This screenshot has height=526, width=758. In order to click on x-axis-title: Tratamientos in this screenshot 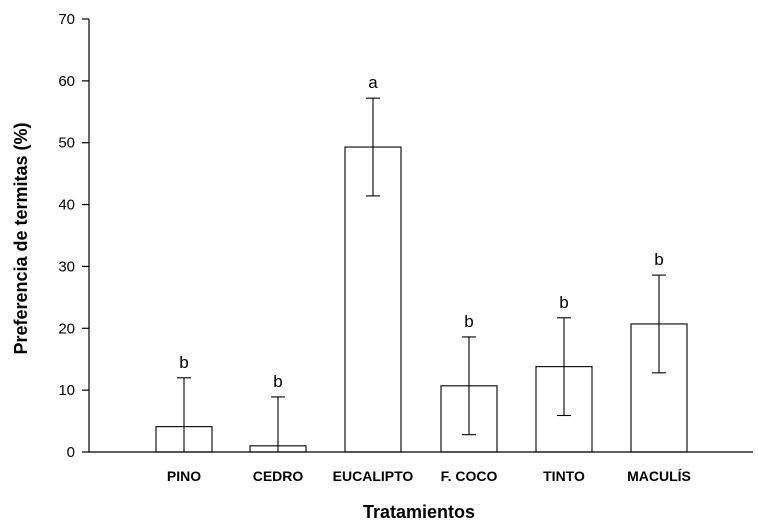, I will do `click(419, 512)`.